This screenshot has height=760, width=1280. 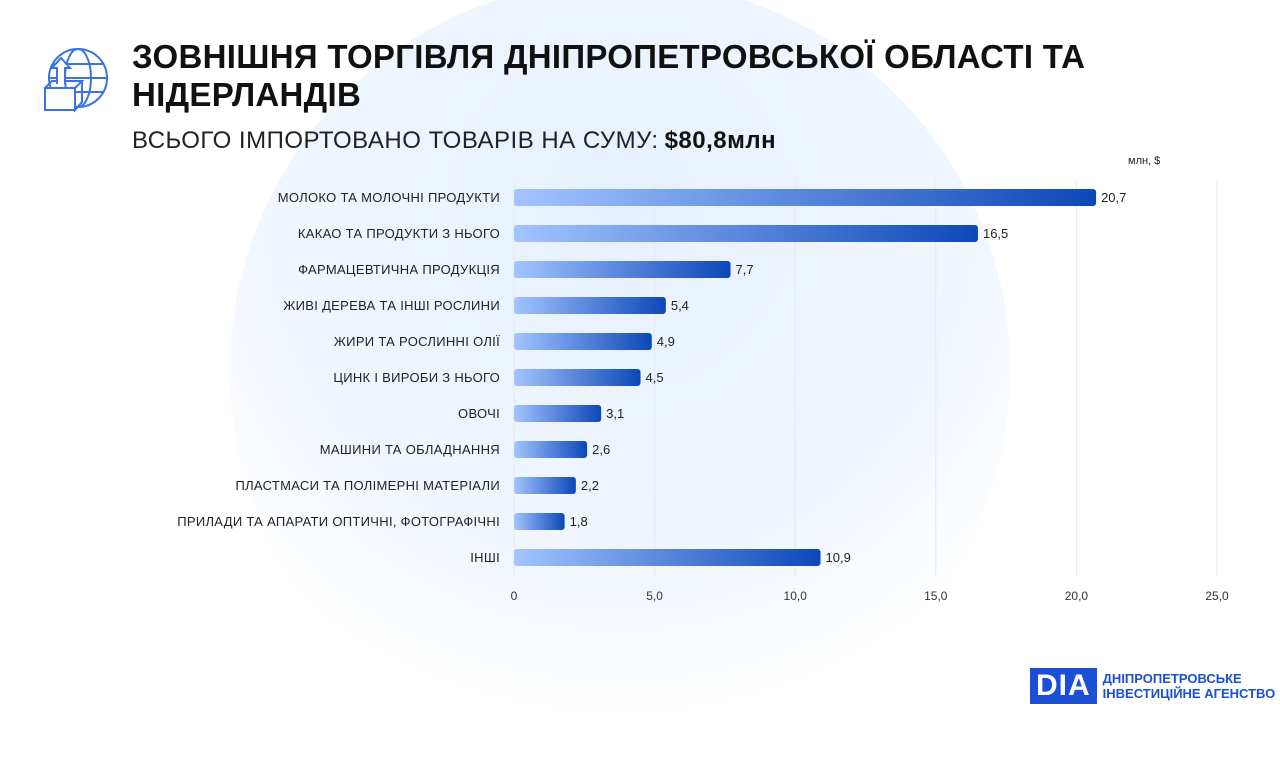 I want to click on logo-line-2: ІНВЕСТИЦІЙНЕ АГЕНСТВО, so click(x=1189, y=693).